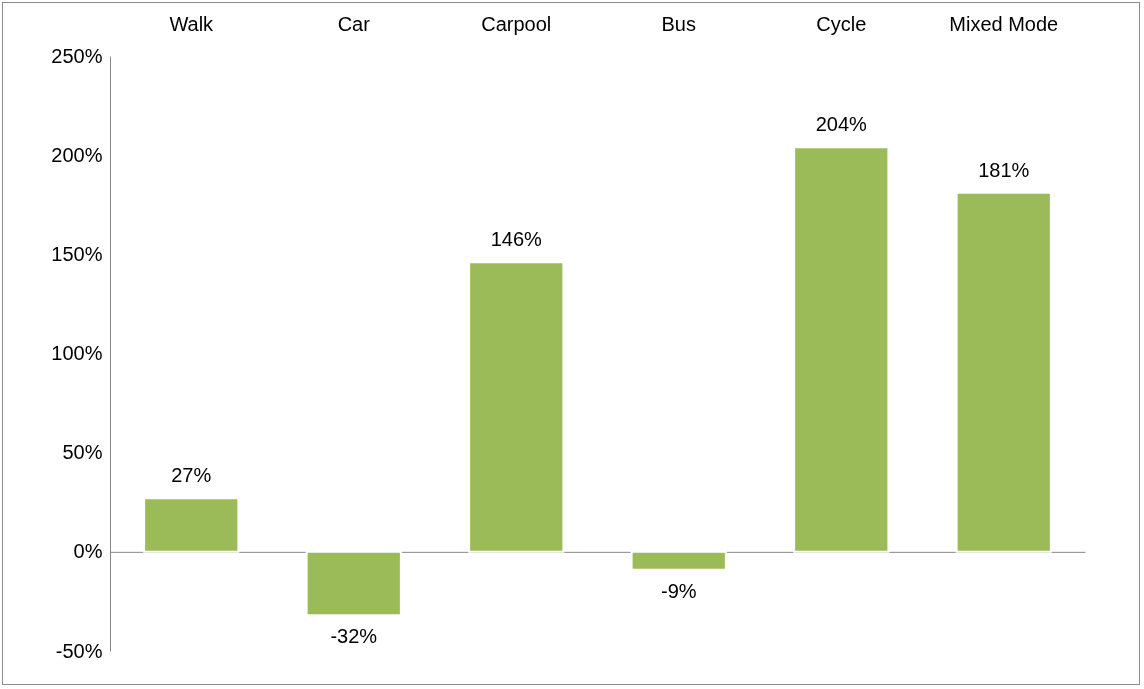 The height and width of the screenshot is (689, 1144). Describe the element at coordinates (82, 452) in the screenshot. I see `y-tick-label: 50%` at that location.